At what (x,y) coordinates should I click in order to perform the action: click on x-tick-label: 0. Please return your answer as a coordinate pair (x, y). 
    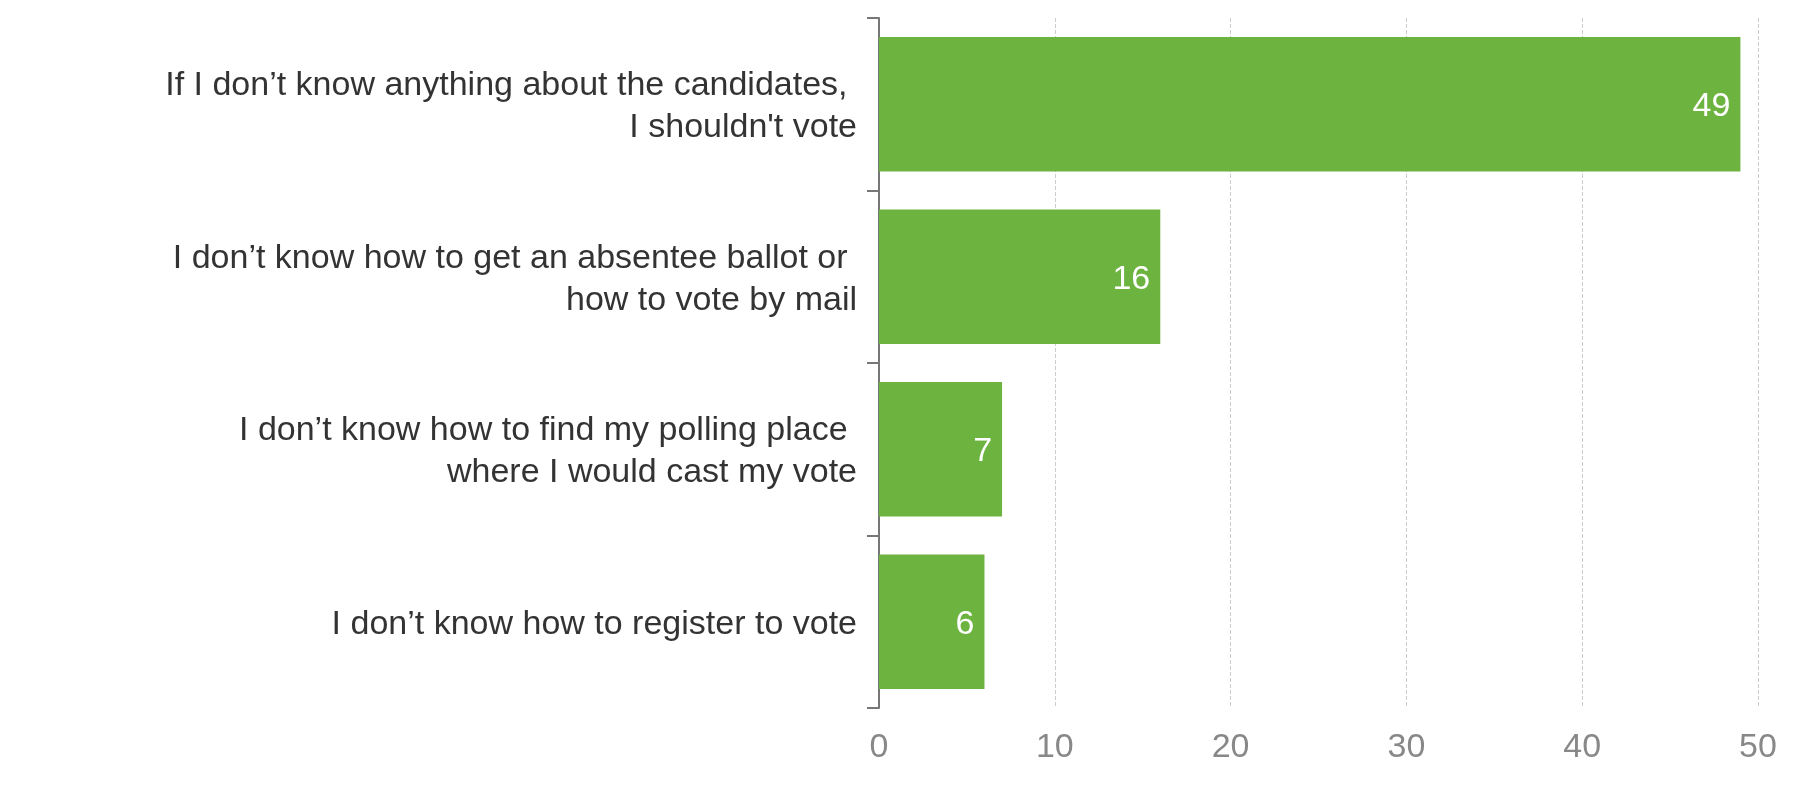
    Looking at the image, I should click on (879, 745).